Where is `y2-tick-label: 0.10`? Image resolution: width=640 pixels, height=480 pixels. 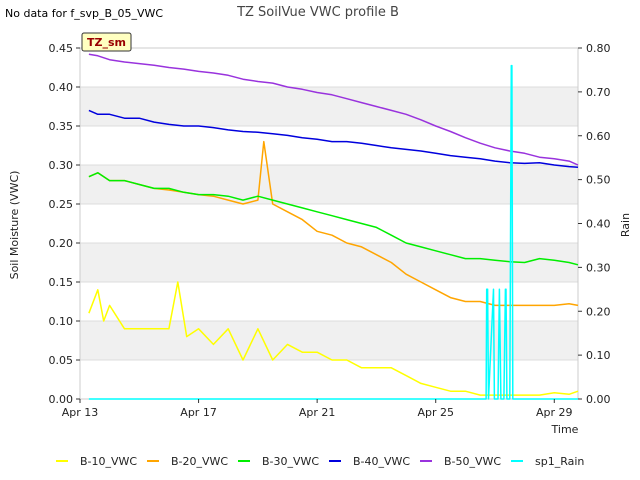 y2-tick-label: 0.10 is located at coordinates (598, 355).